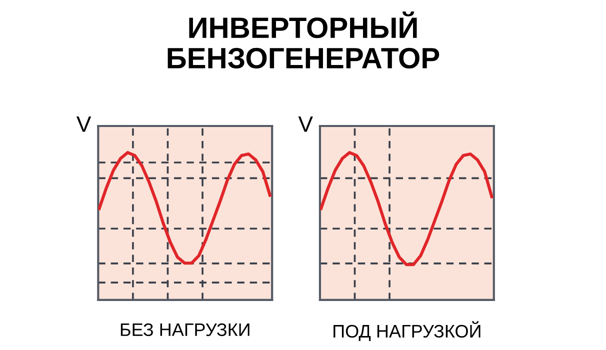 This screenshot has width=606, height=350. What do you see at coordinates (185, 329) in the screenshot?
I see `x-axis-title: БЕЗ НАГРУЗКИ` at bounding box center [185, 329].